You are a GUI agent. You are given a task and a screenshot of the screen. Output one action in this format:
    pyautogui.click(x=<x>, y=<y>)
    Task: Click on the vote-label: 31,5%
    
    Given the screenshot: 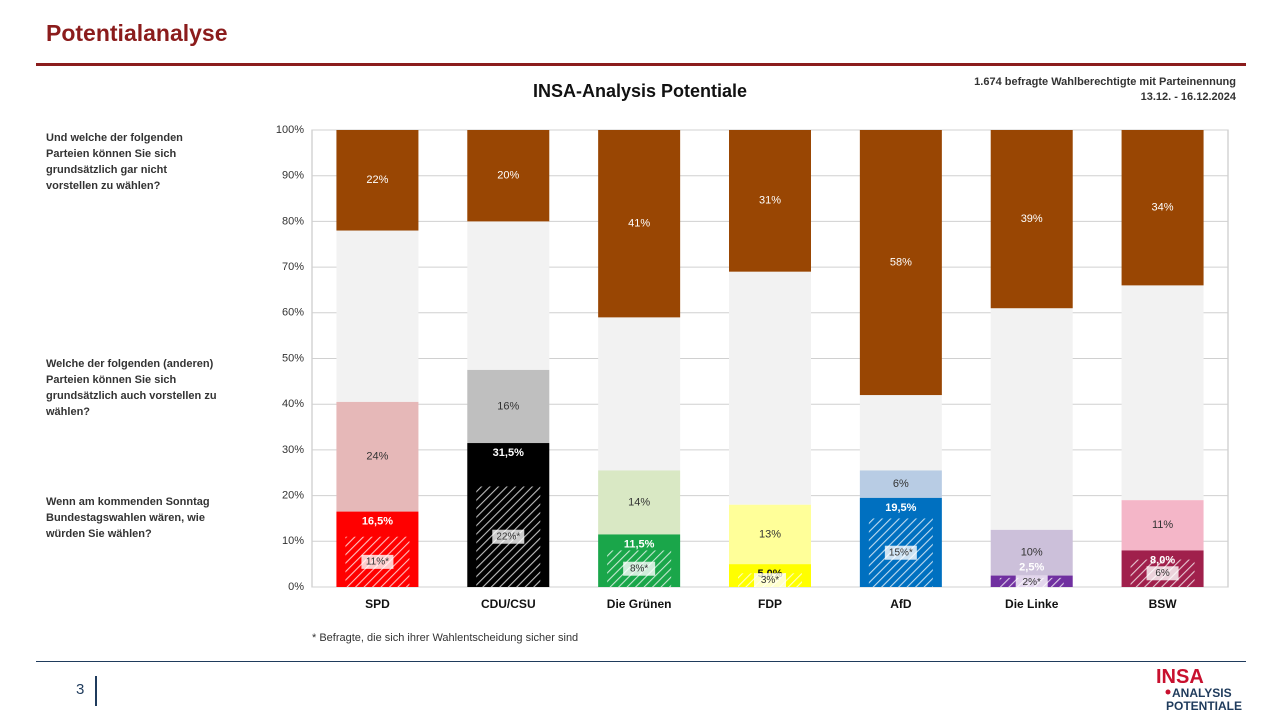 What is the action you would take?
    pyautogui.click(x=508, y=453)
    